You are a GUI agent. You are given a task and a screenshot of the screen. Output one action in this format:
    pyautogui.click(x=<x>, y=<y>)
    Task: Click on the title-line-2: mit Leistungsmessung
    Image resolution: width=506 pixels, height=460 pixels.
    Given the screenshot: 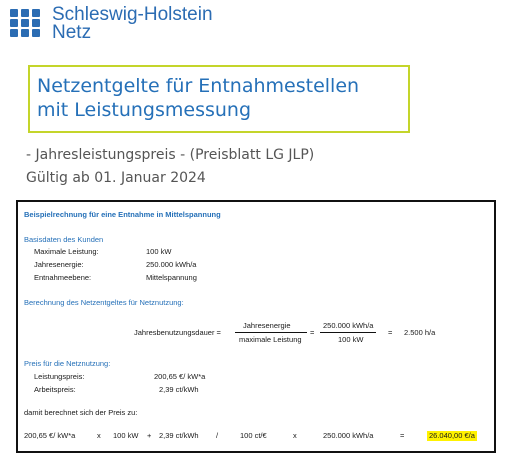 What is the action you would take?
    pyautogui.click(x=144, y=110)
    